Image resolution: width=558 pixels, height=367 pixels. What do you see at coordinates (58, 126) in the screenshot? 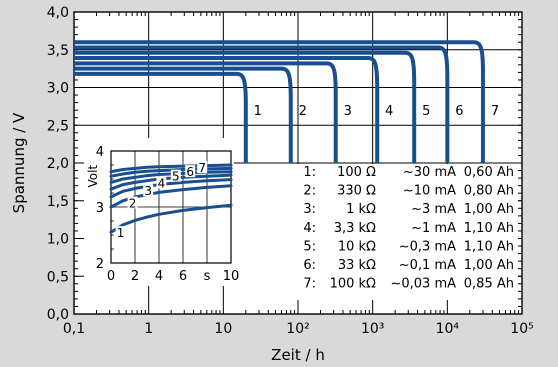
I see `y-tick-label: 2,5` at bounding box center [58, 126].